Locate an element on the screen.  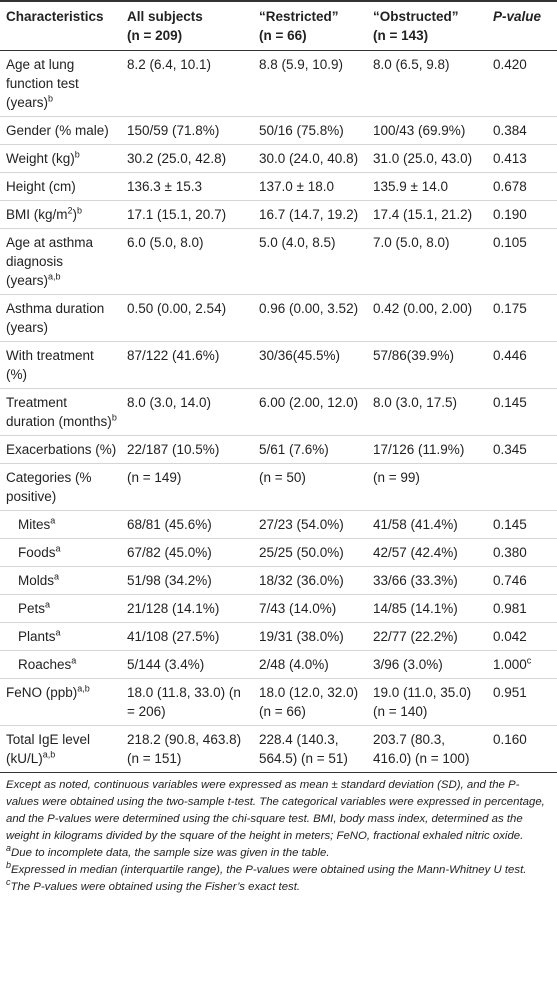
text: With treatment (%) is located at coordinates (50, 365).